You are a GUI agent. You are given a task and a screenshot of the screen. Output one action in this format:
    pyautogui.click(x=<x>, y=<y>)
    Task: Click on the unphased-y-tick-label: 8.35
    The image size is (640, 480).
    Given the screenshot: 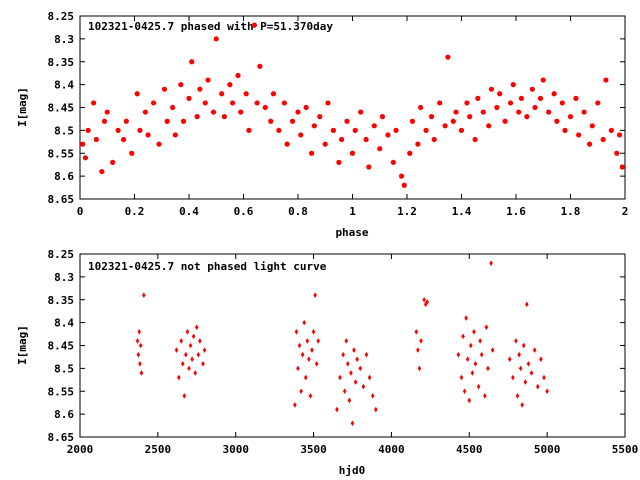 What is the action you would take?
    pyautogui.click(x=61, y=300)
    